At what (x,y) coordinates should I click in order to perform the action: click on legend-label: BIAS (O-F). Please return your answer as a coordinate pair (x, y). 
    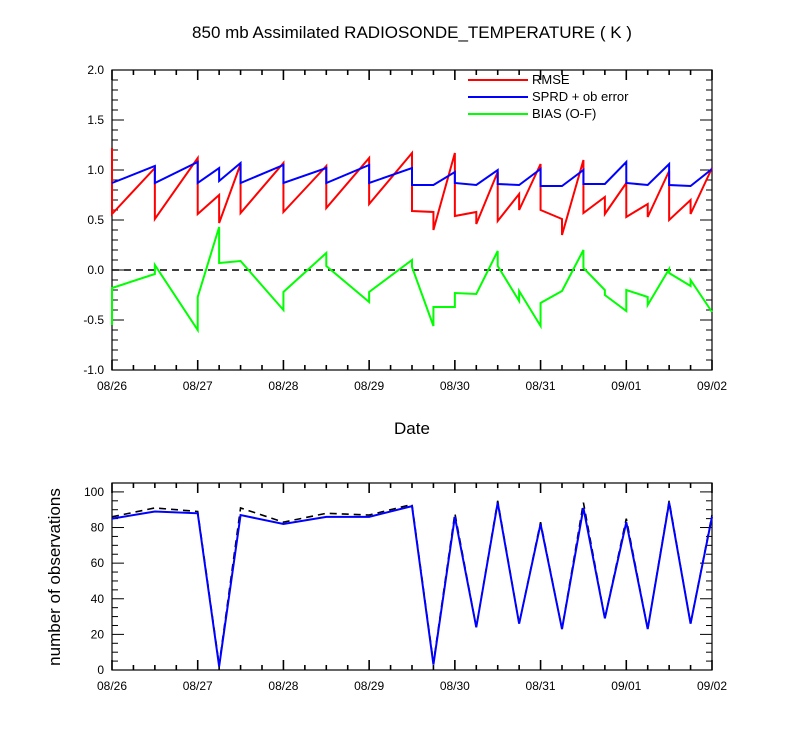
    Looking at the image, I should click on (564, 113).